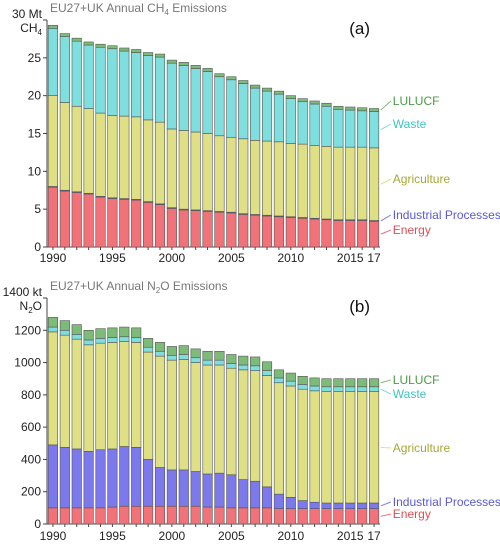  I want to click on bar-agriculture-2007, so click(255, 177).